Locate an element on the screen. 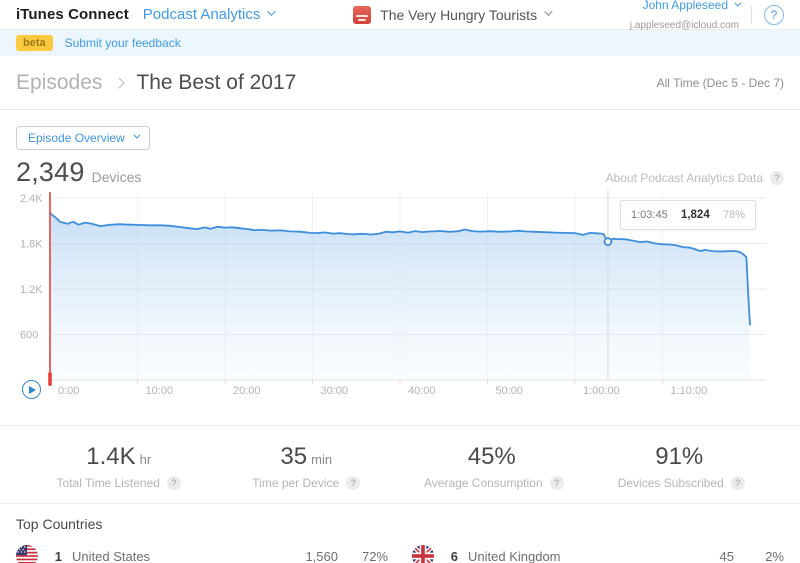 The height and width of the screenshot is (563, 800). svg-text: 1:00:00 is located at coordinates (601, 391).